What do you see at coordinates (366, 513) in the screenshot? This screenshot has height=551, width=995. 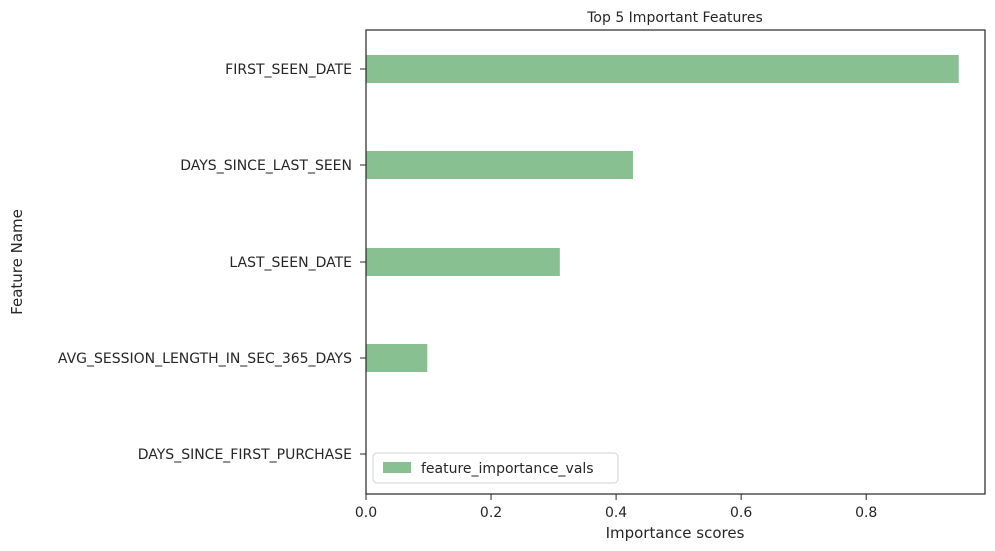 I see `x-tick-label: 0.0` at bounding box center [366, 513].